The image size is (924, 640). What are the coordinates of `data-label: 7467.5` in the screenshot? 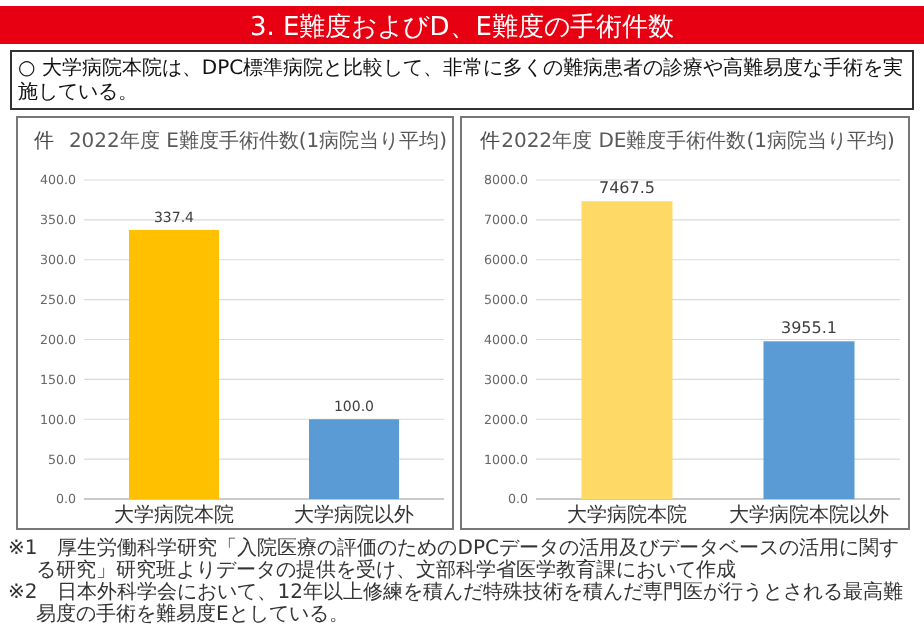 It's located at (627, 188).